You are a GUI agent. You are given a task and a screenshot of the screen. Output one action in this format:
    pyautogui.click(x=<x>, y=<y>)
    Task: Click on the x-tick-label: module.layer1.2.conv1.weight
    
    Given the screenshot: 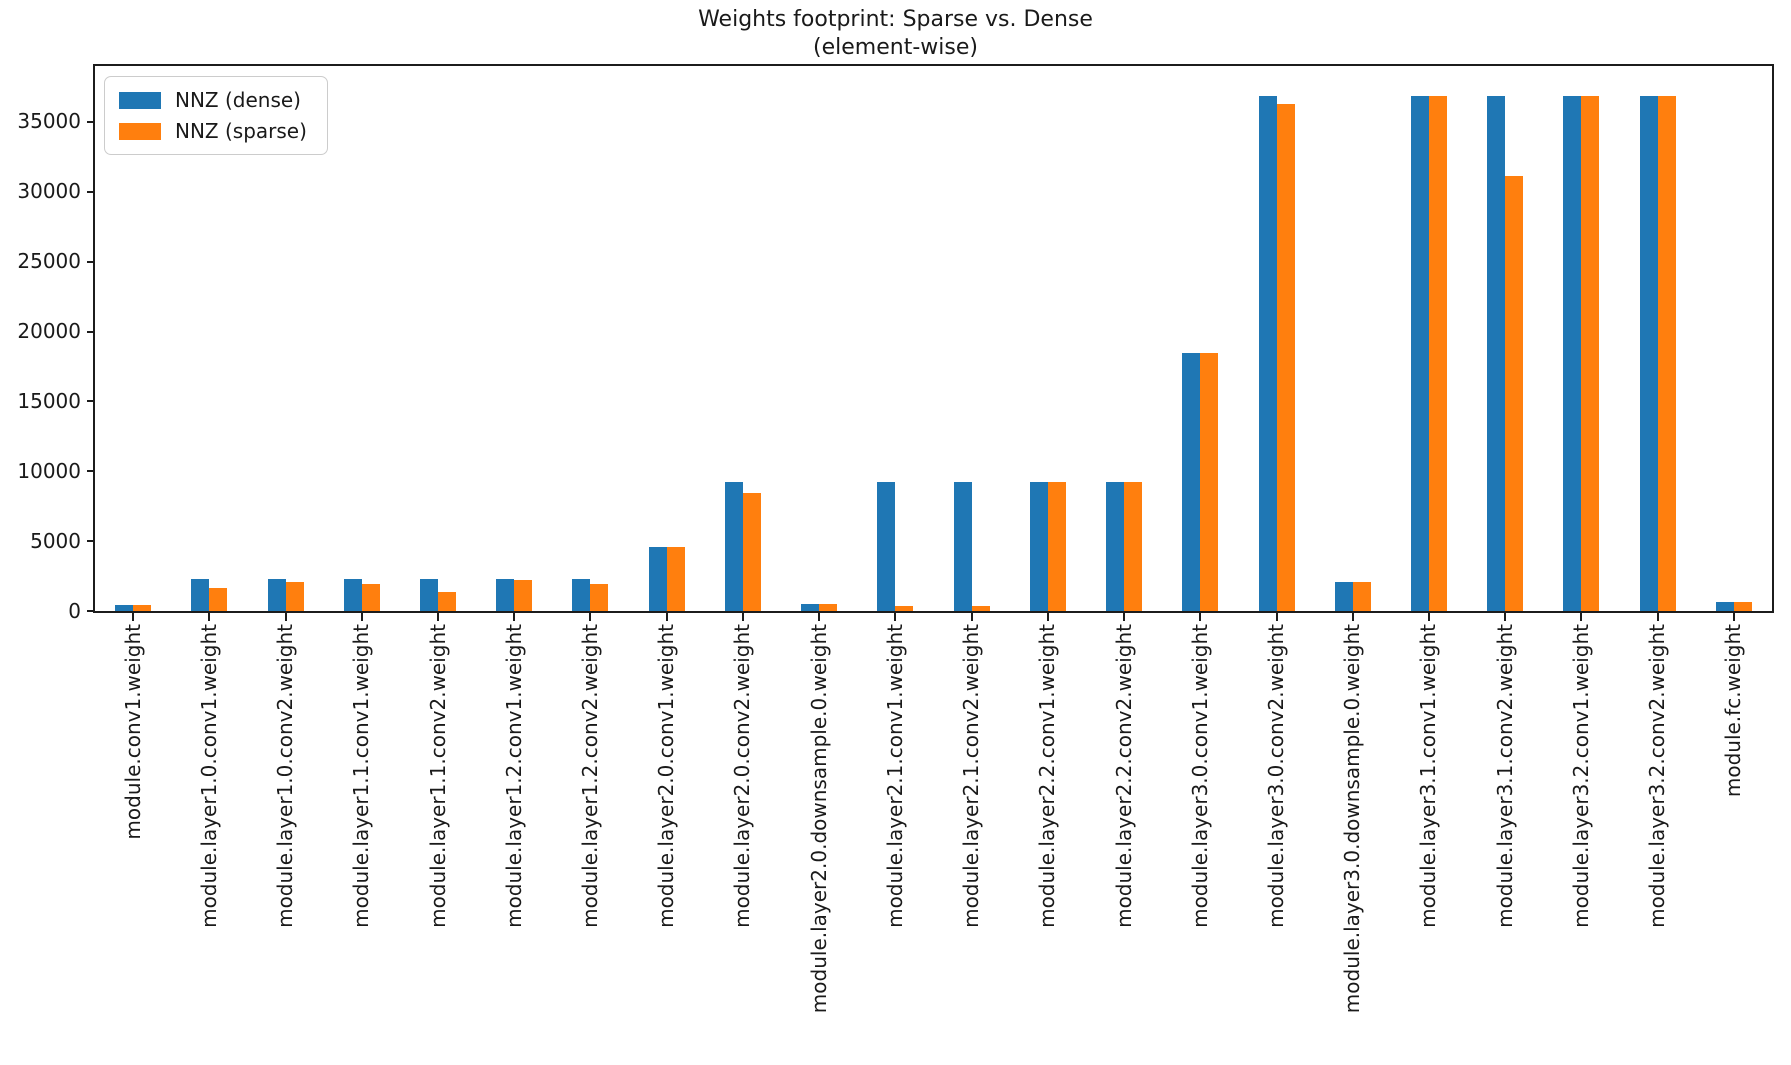 What is the action you would take?
    pyautogui.click(x=513, y=776)
    